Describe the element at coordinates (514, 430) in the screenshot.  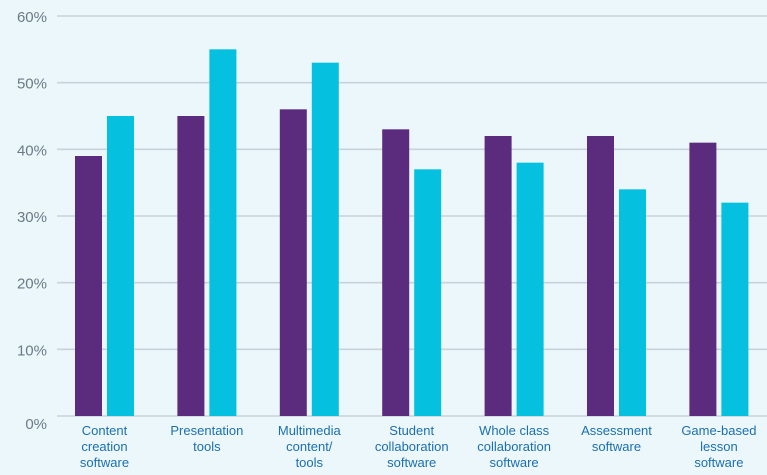
I see `x-tick-label: Whole class` at that location.